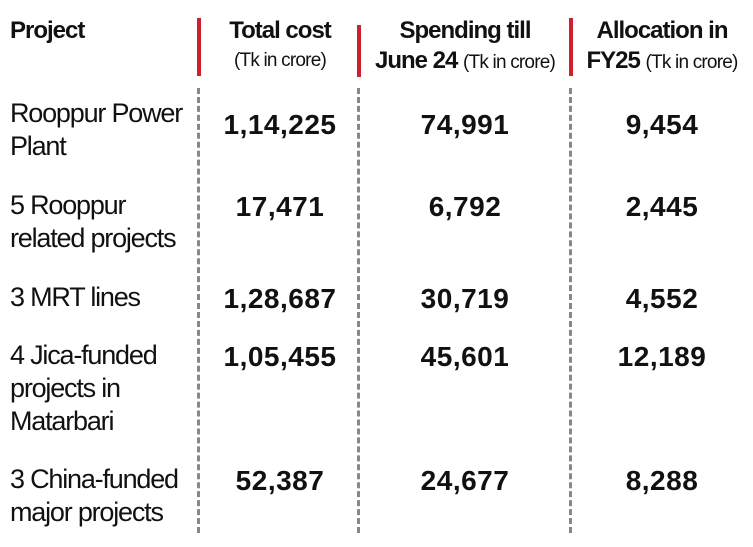 The height and width of the screenshot is (547, 753). Describe the element at coordinates (96, 129) in the screenshot. I see `project-name: Rooppur Power Plant` at that location.